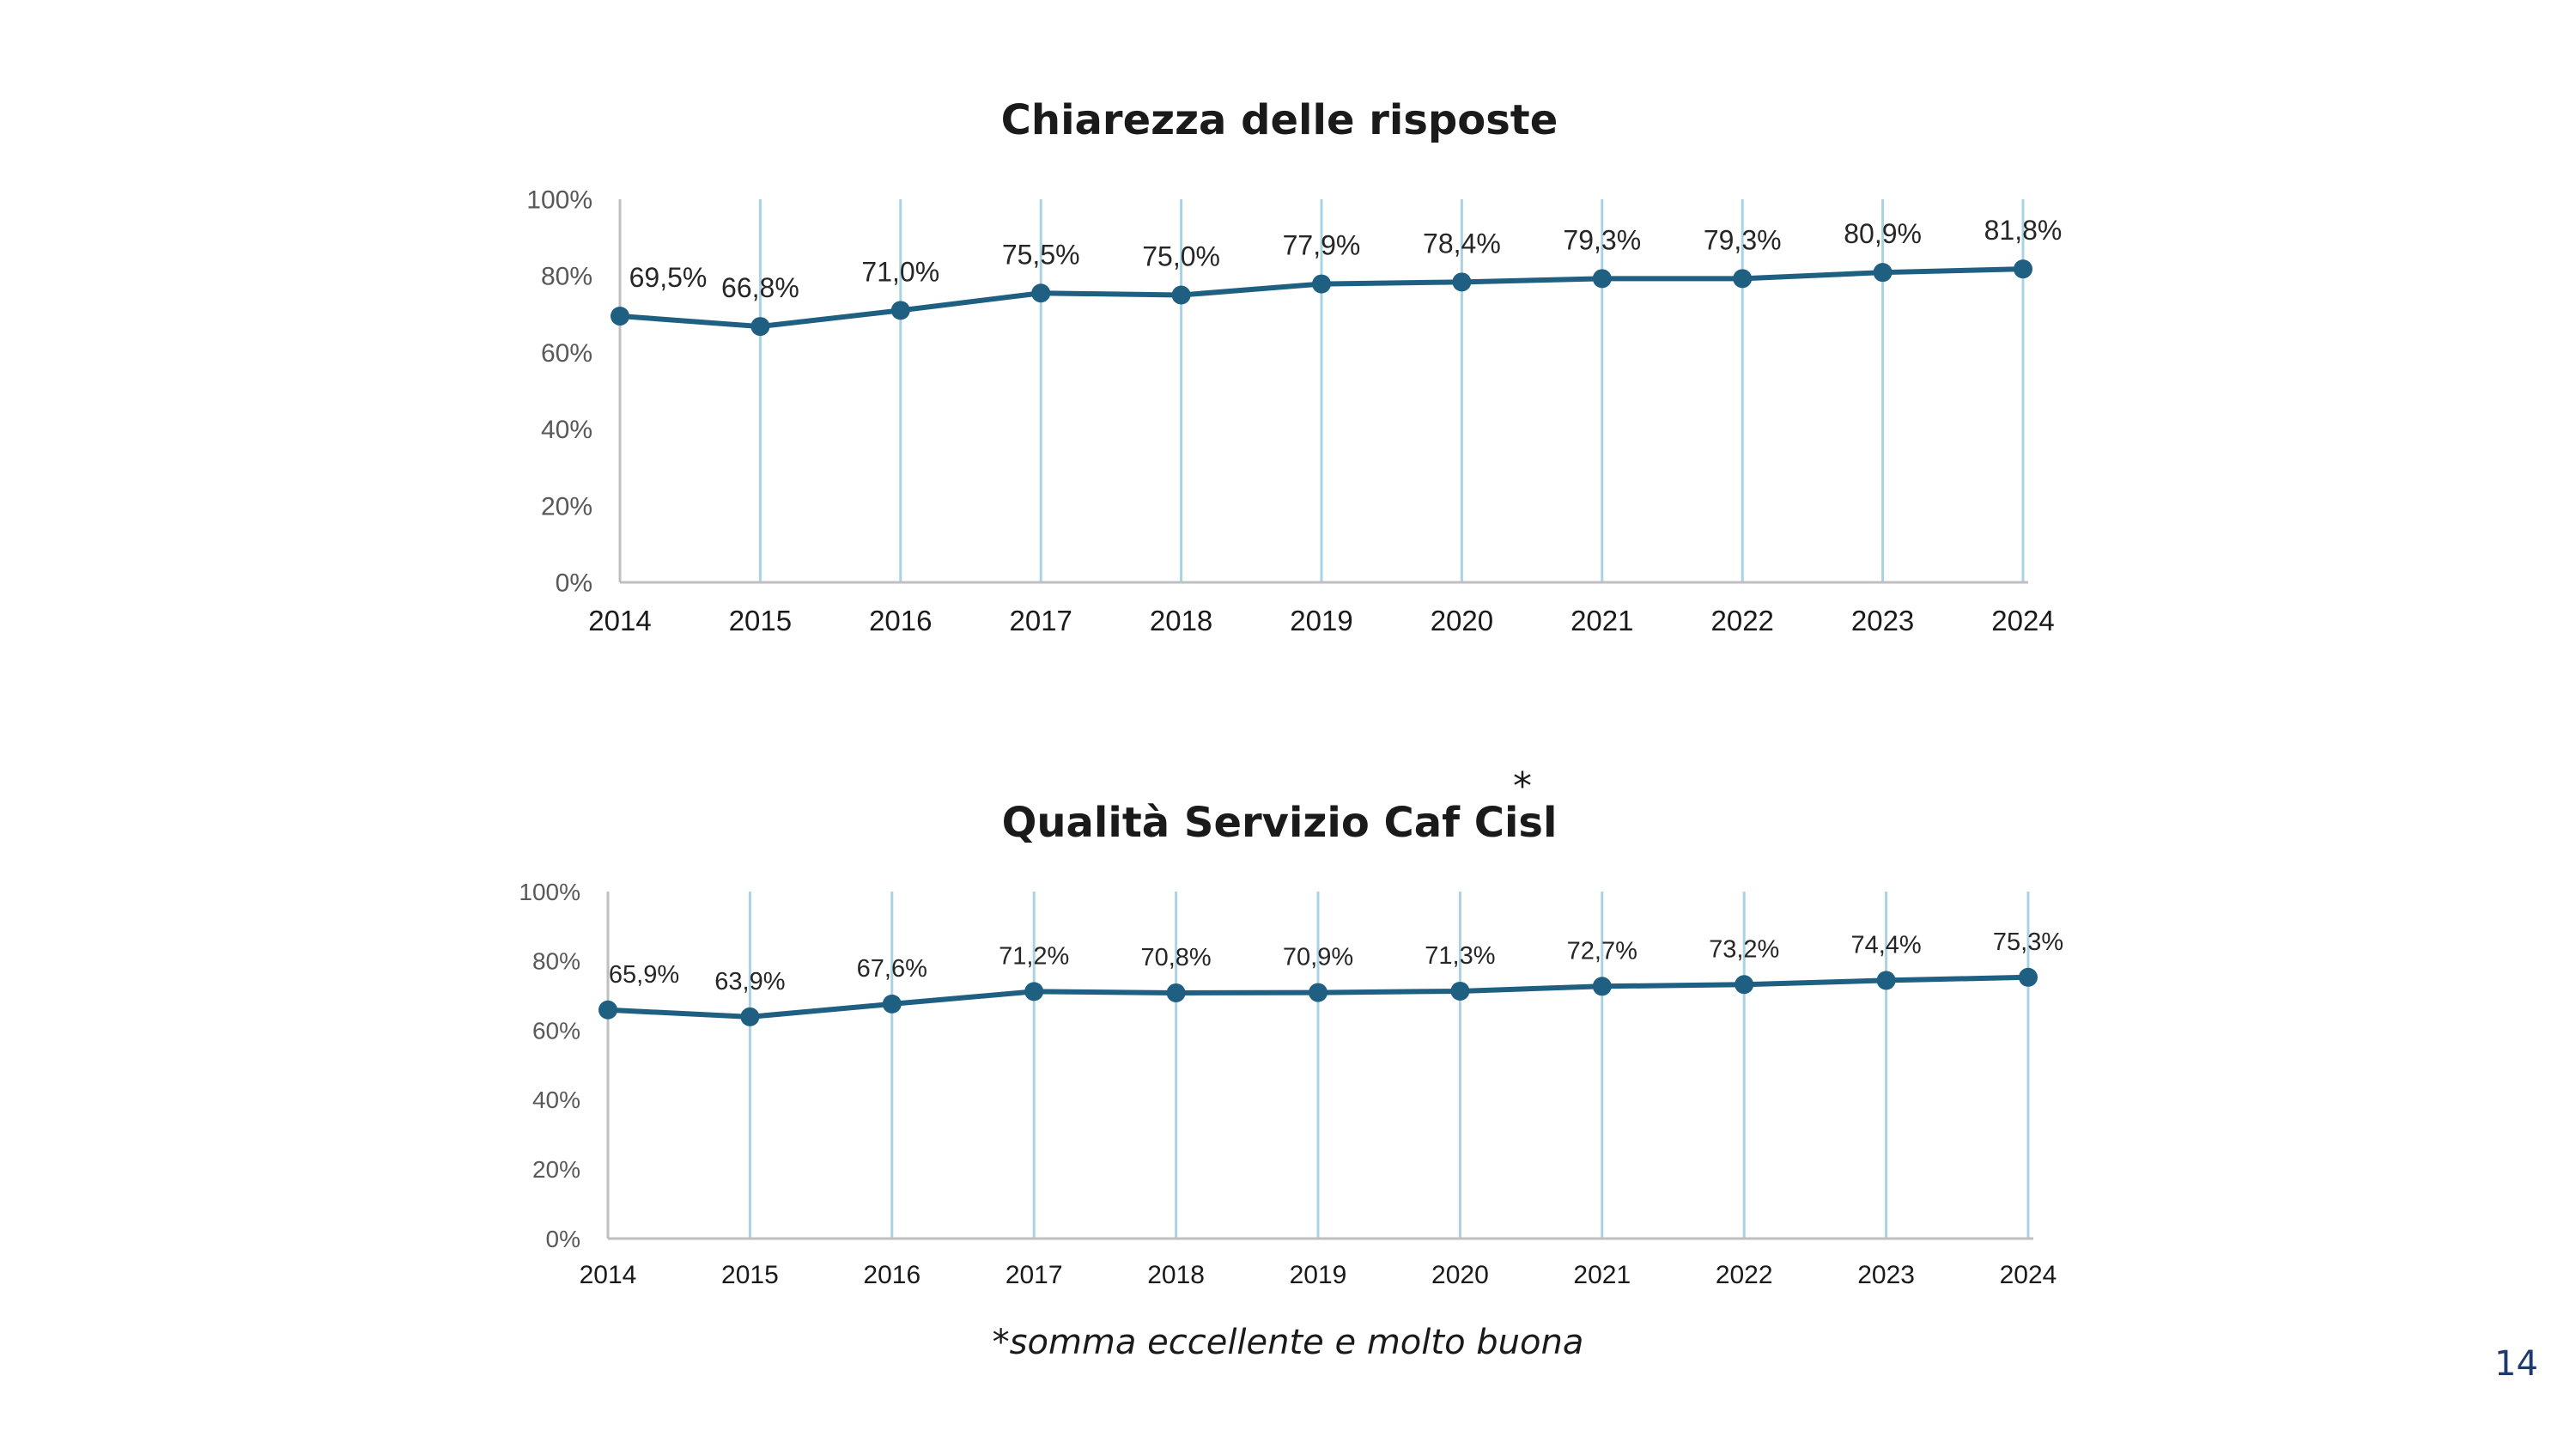 The width and height of the screenshot is (2576, 1449). I want to click on chart-2-title-asterisk: *, so click(1522, 786).